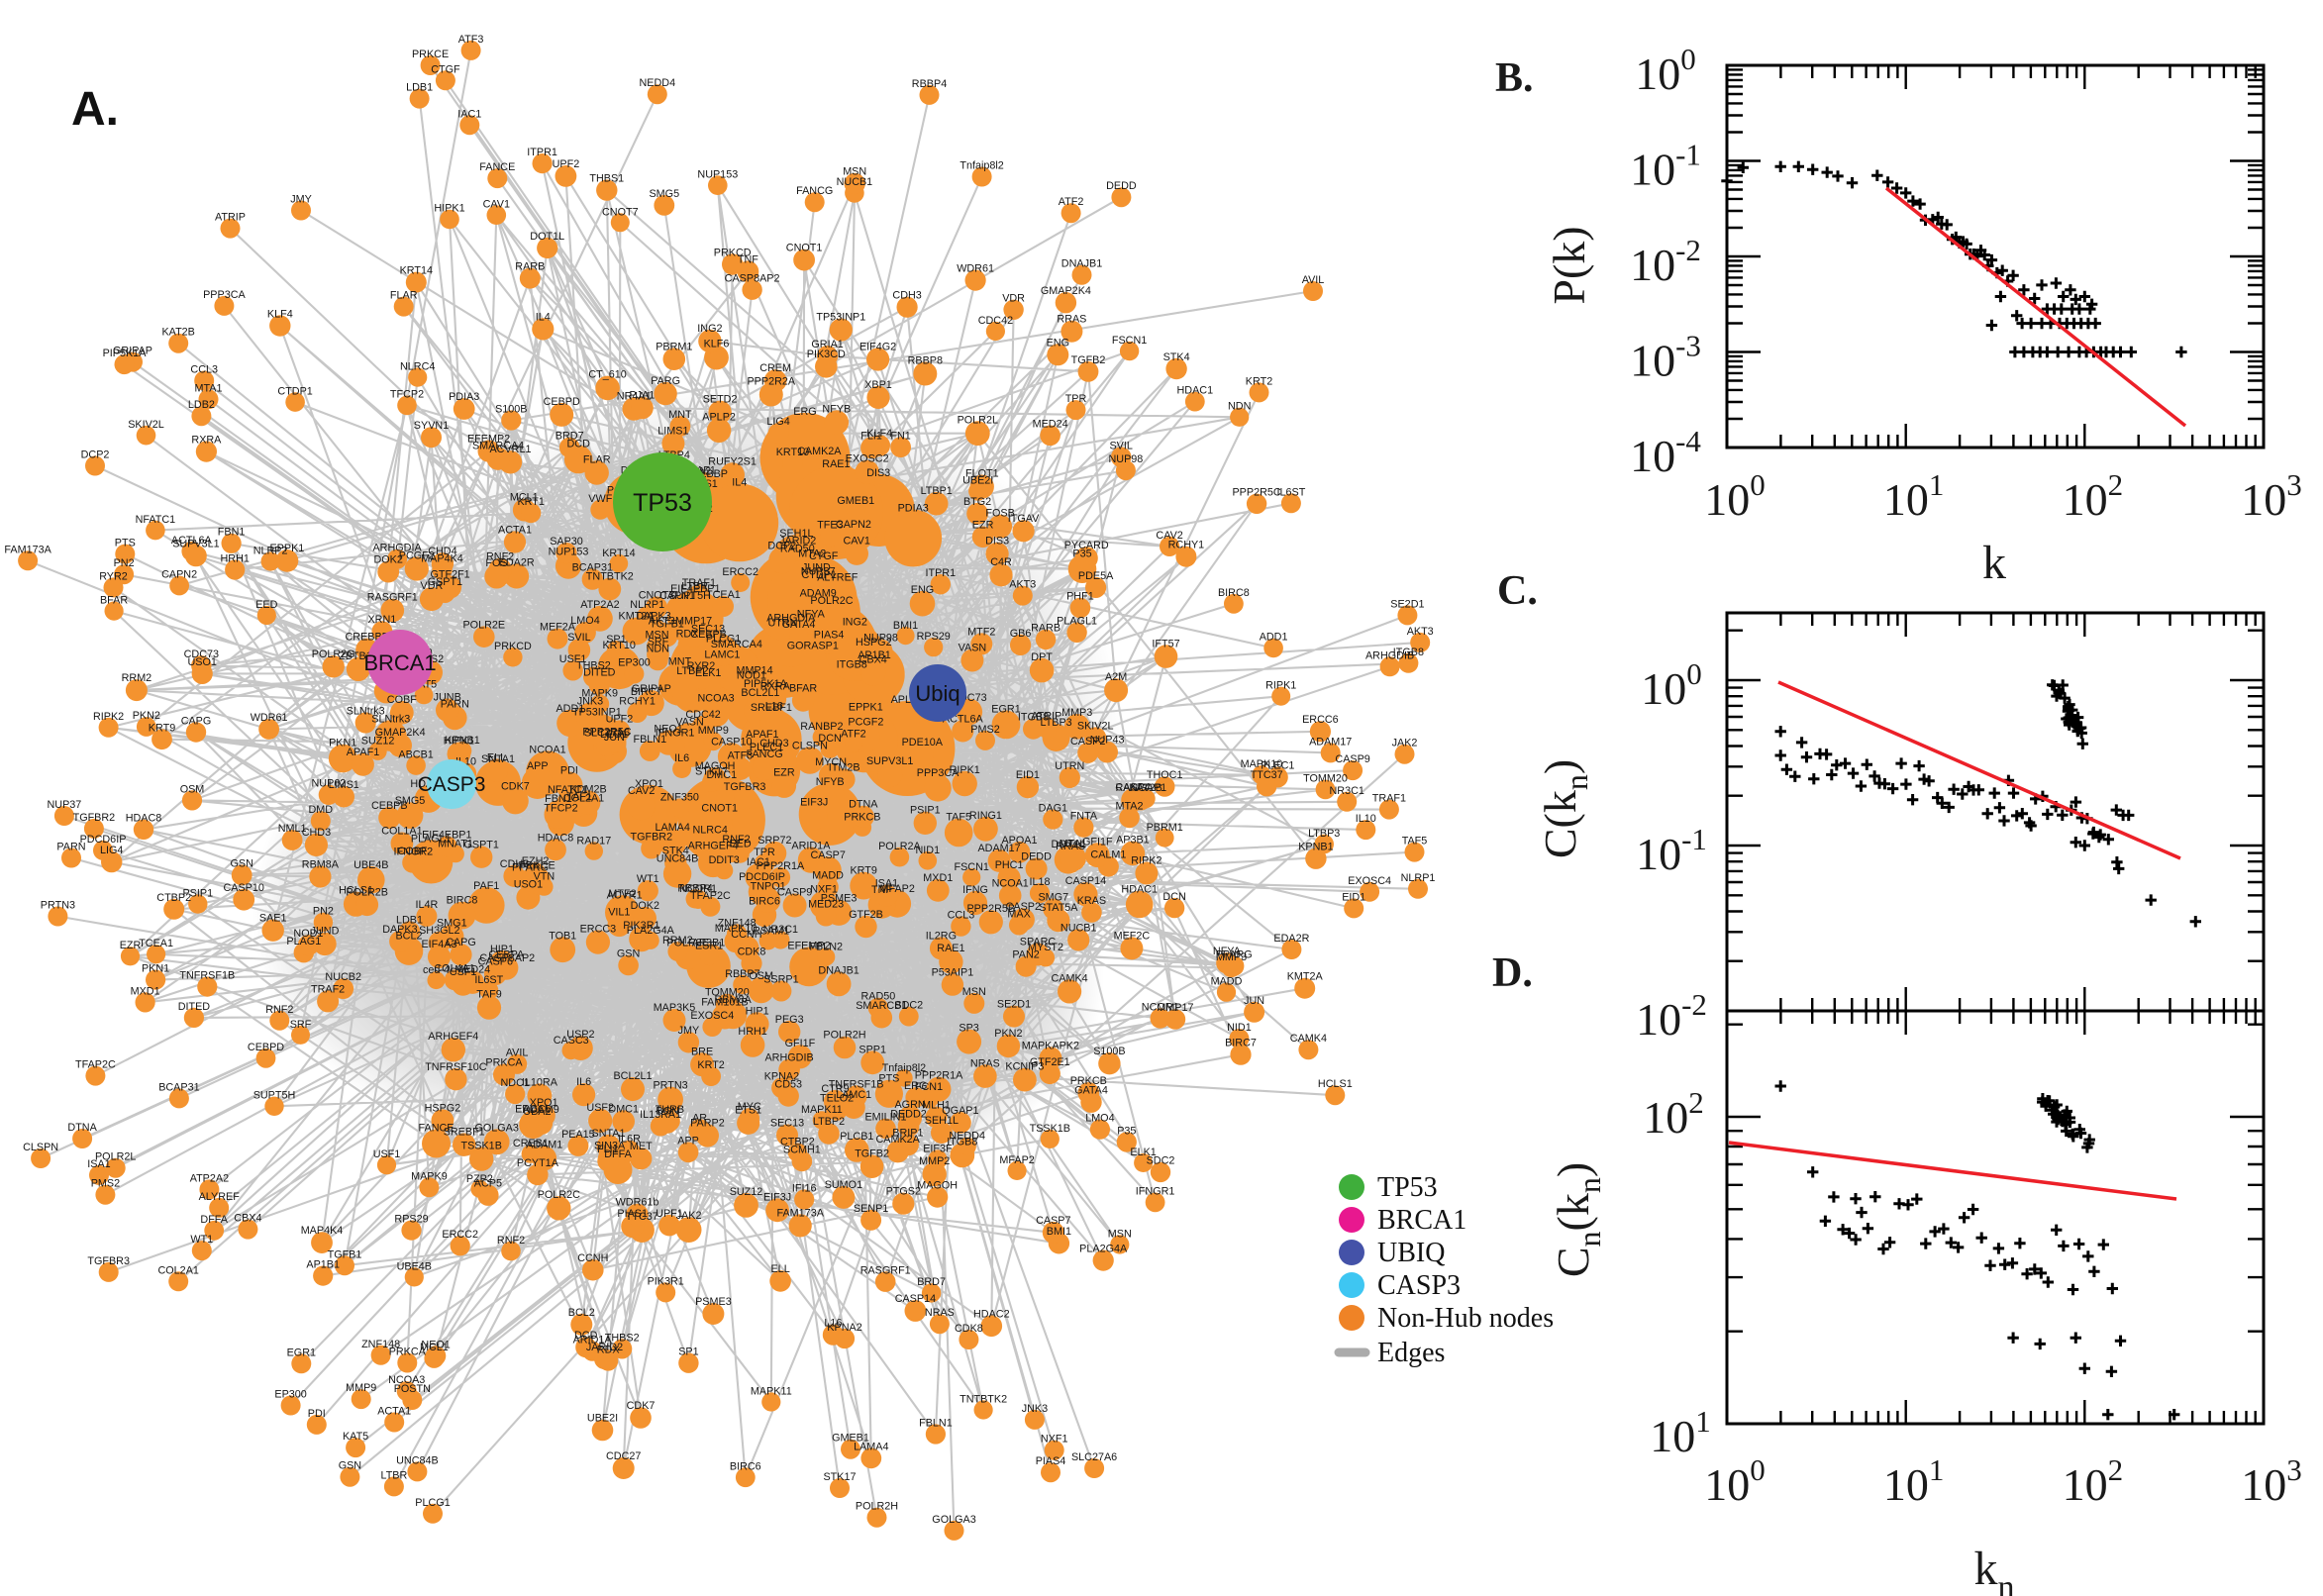 The height and width of the screenshot is (1596, 2323). What do you see at coordinates (569, 552) in the screenshot?
I see `svg-text: NUP153` at bounding box center [569, 552].